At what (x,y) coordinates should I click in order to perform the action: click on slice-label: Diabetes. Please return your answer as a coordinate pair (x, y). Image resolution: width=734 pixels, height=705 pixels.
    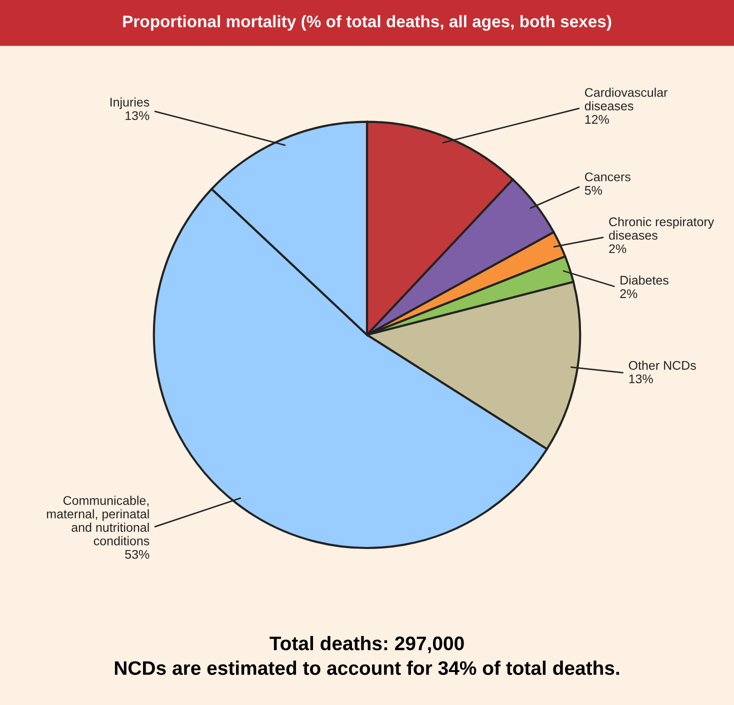
    Looking at the image, I should click on (644, 280).